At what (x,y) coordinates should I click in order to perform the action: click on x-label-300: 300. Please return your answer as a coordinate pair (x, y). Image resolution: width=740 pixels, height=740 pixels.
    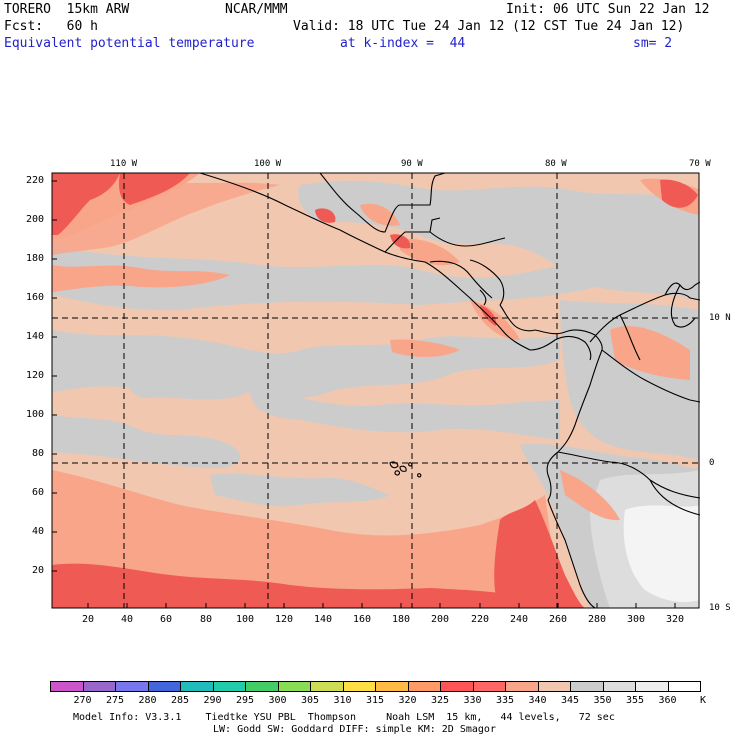
    Looking at the image, I should click on (636, 619).